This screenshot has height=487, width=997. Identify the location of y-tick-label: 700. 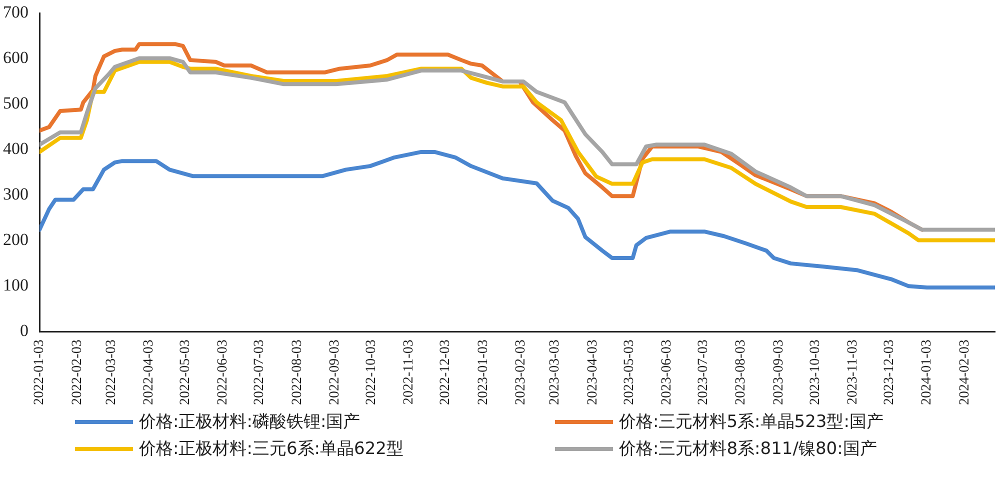
(15, 12).